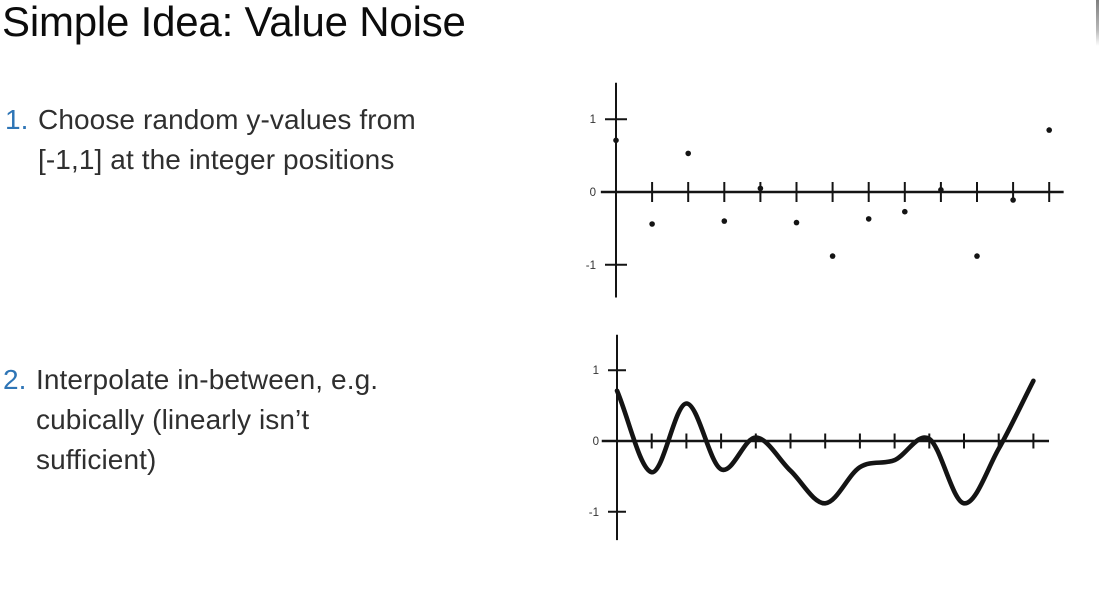 This screenshot has width=1103, height=600. Describe the element at coordinates (96, 459) in the screenshot. I see `text-line: sufficient)` at that location.